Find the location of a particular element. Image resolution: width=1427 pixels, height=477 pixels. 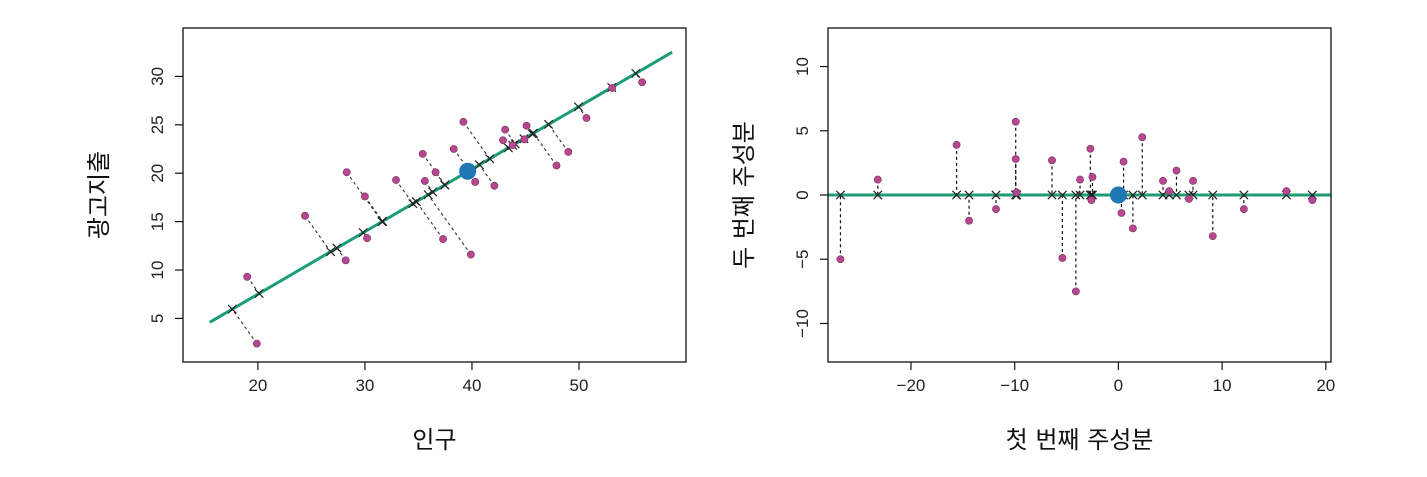

left-y-tick-label: 20 is located at coordinates (157, 173).